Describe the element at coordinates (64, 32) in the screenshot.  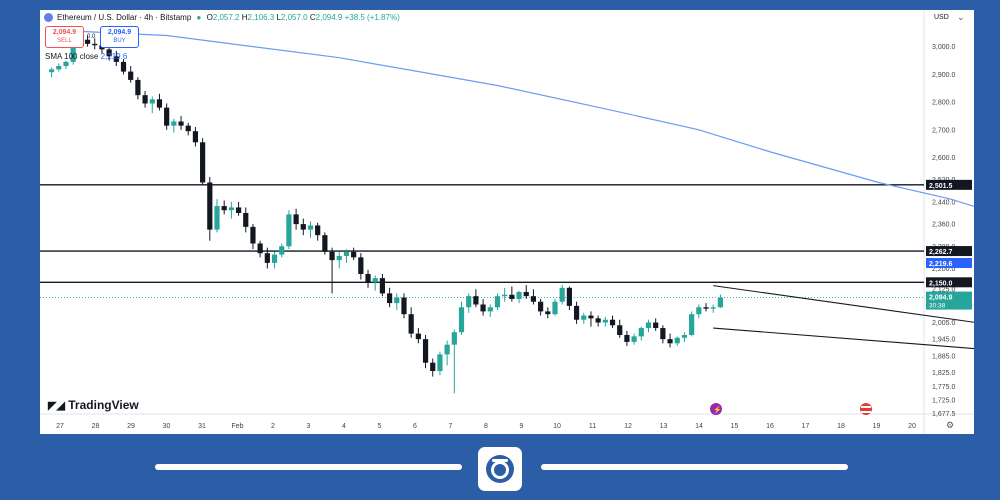
I see `sell-price: 2,094.9` at that location.